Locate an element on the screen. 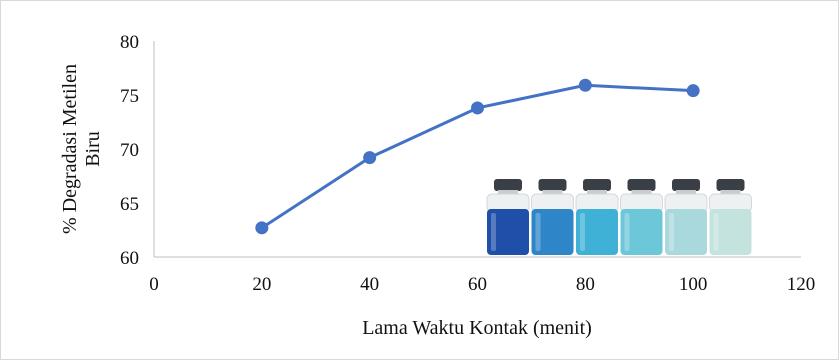 Image resolution: width=839 pixels, height=361 pixels. x-axis-title: Lama Waktu Kontak (menit) is located at coordinates (477, 328).